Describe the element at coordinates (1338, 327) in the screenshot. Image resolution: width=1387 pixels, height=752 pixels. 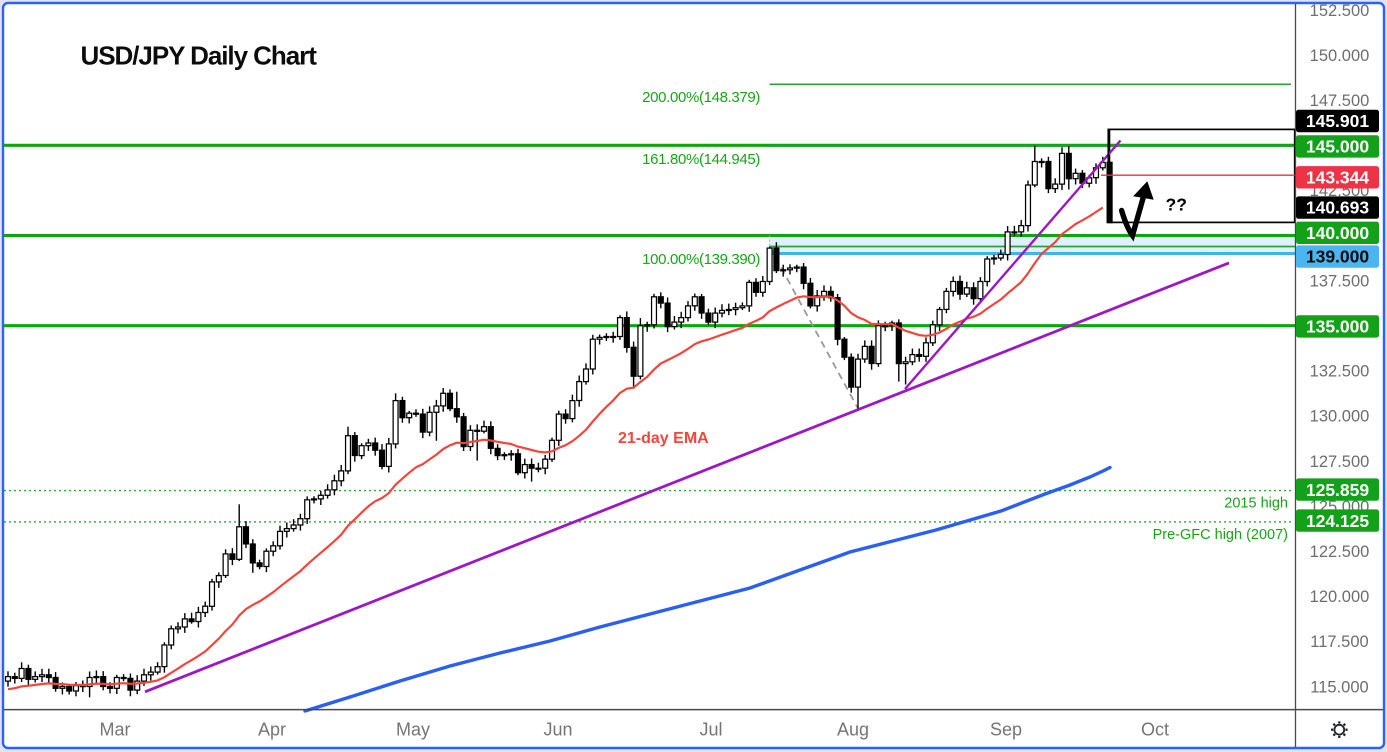
I see `svg-text: 135.000` at that location.